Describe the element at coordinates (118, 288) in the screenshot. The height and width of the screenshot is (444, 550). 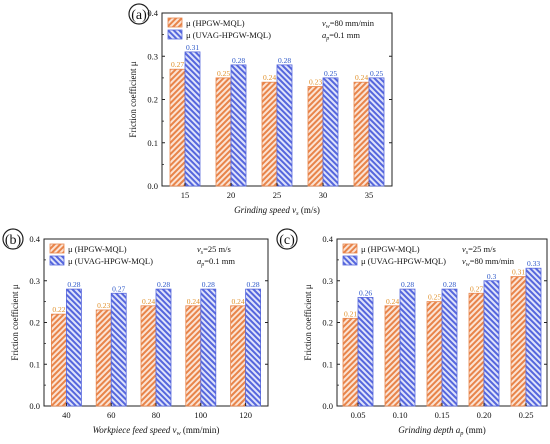
I see `data-label-uvag-hpgw-mql: 0.27` at that location.